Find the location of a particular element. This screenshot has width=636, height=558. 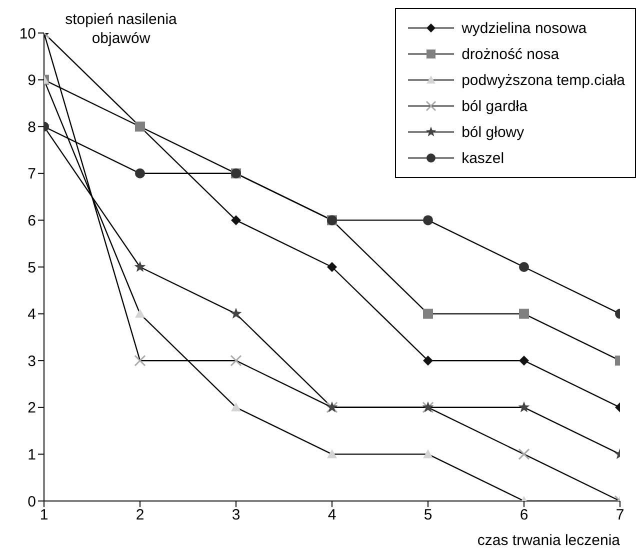

legend-label: ból głowy is located at coordinates (493, 132).